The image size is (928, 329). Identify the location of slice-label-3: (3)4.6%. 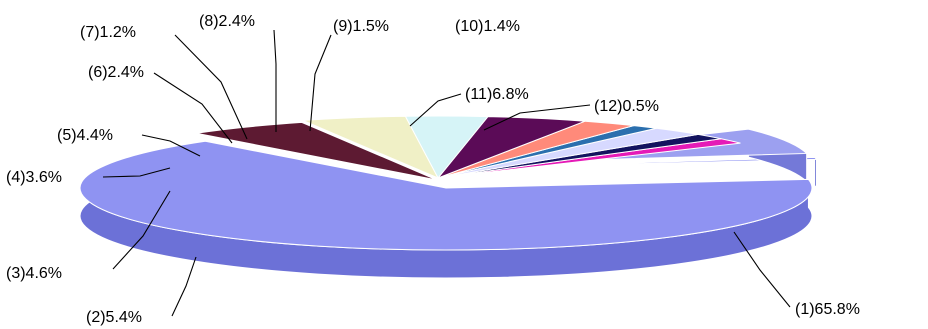
(34, 273).